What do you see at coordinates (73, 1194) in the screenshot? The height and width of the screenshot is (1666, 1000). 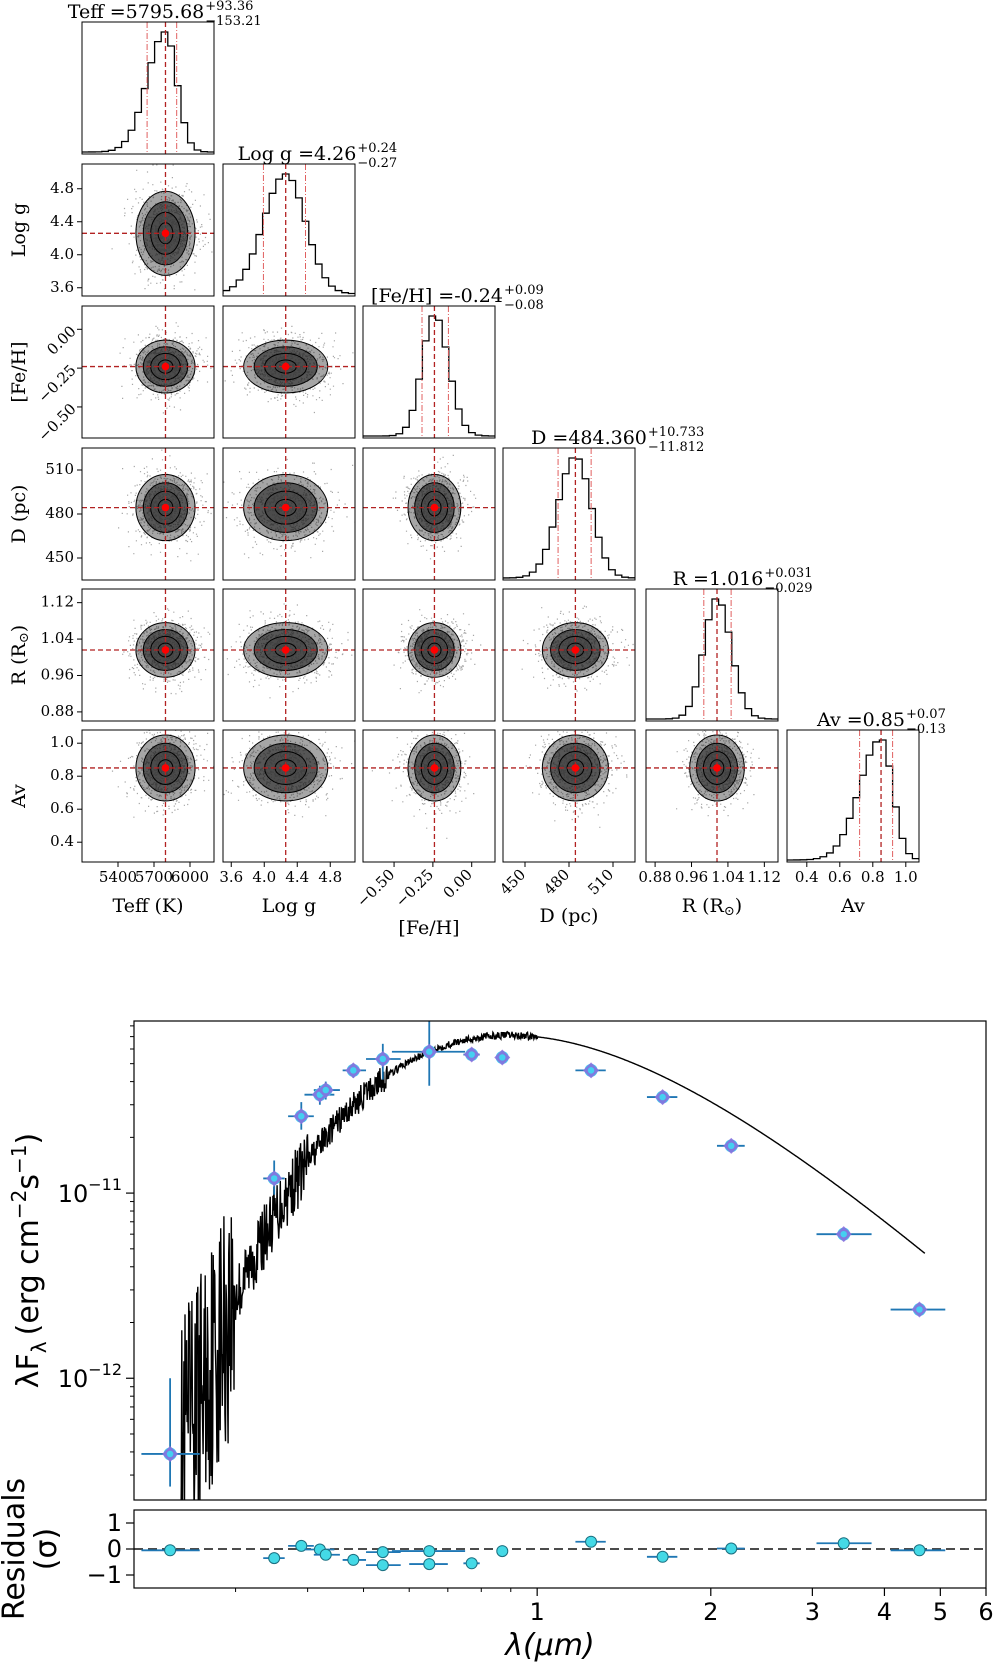 I see `tick-base: 10` at bounding box center [73, 1194].